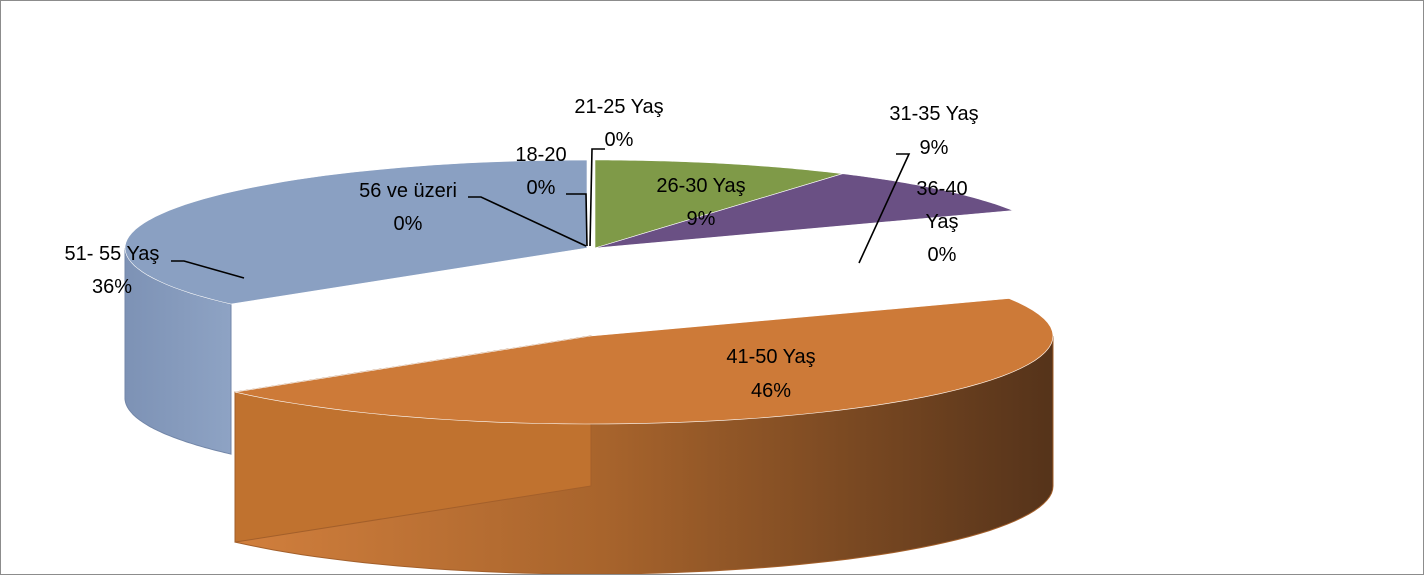 This screenshot has width=1424, height=575. Describe the element at coordinates (884, 208) in the screenshot. I see `leader-31-35-yas` at that location.